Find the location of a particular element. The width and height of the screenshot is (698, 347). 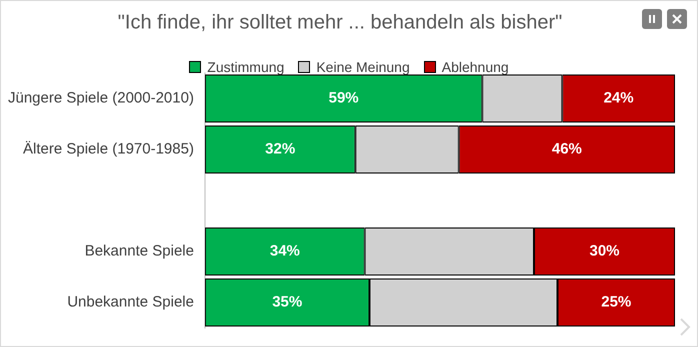

series-label: Zustimmung is located at coordinates (245, 67).